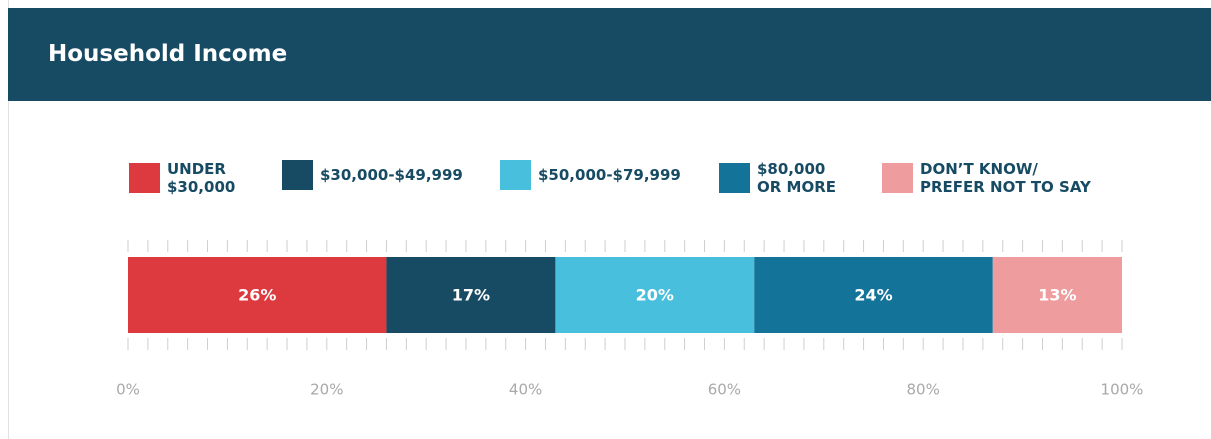 The image size is (1211, 439). What do you see at coordinates (1005, 178) in the screenshot?
I see `legend-label: DON’T KNOW/ PREFER NOT TO SAY` at bounding box center [1005, 178].